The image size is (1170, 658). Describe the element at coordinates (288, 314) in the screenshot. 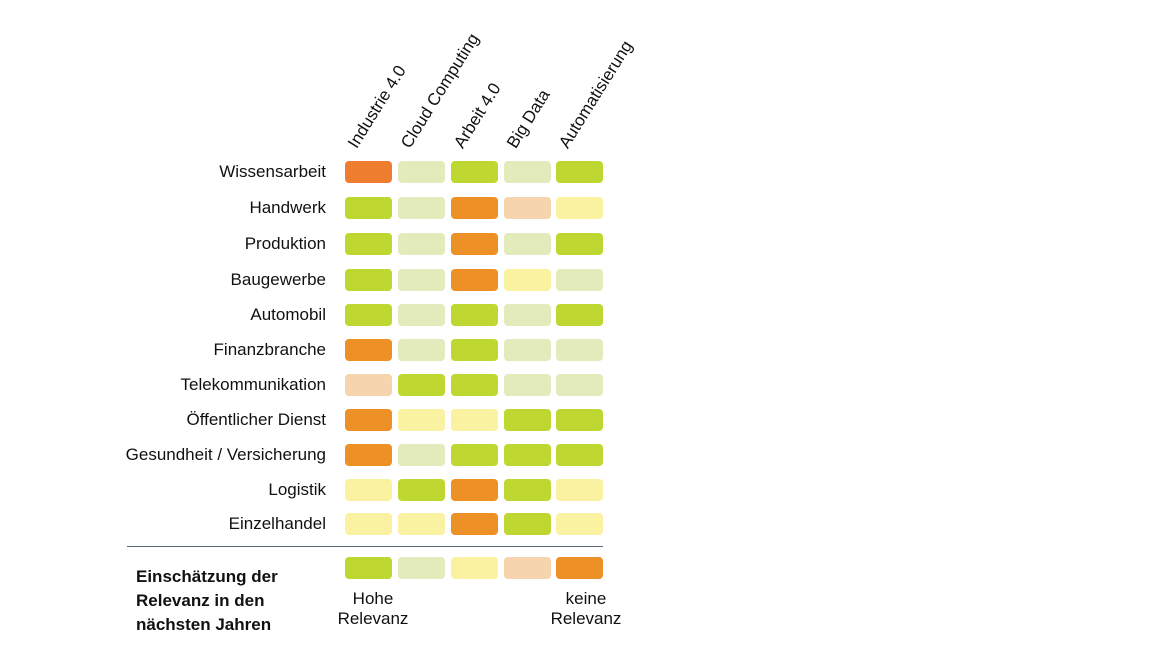

I see `row-label: Automobil` at that location.